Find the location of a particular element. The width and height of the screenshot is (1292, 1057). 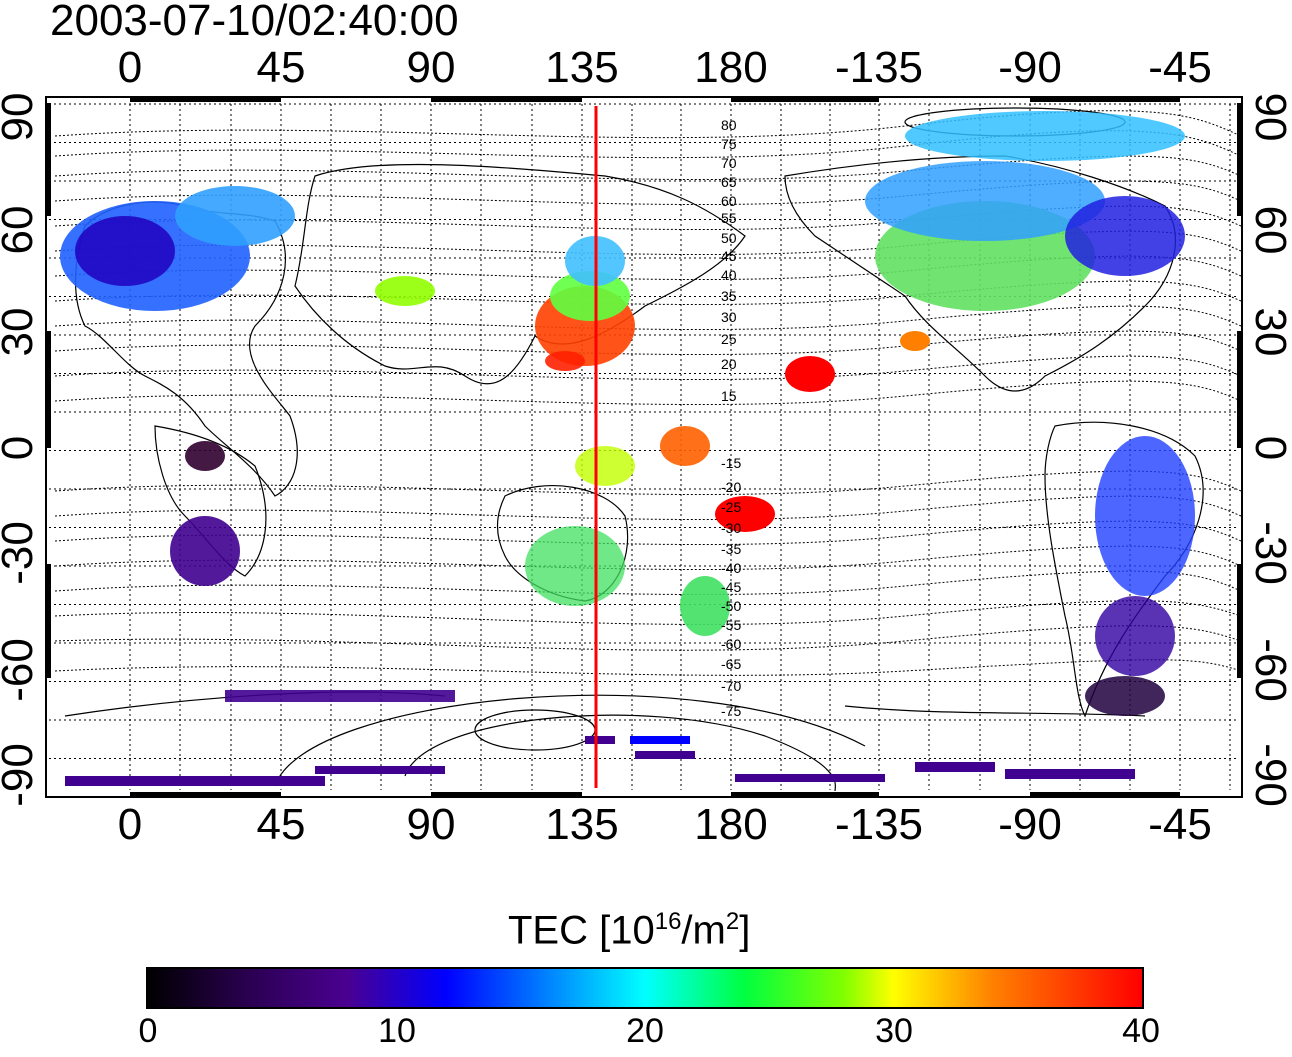

colorbar-title-mid: /m is located at coordinates (703, 930).